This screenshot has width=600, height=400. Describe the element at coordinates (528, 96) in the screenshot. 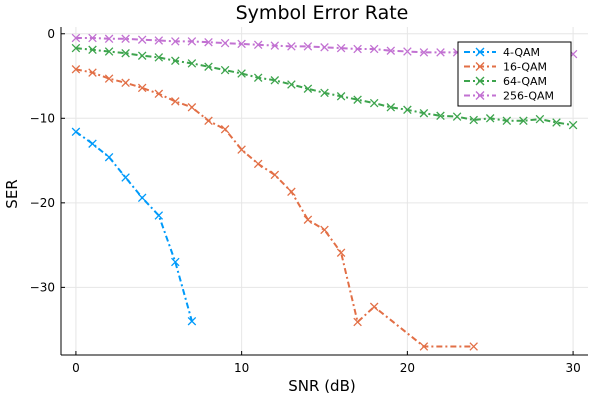

I see `legend-label: 256-QAM` at that location.